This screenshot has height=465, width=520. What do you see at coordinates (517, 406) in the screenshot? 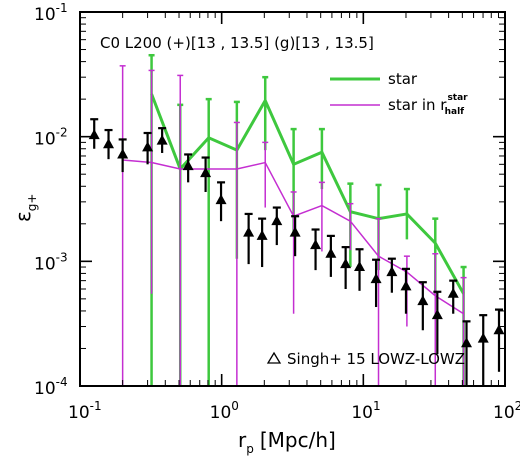
I see `x-tick-exp: 2` at bounding box center [517, 406].